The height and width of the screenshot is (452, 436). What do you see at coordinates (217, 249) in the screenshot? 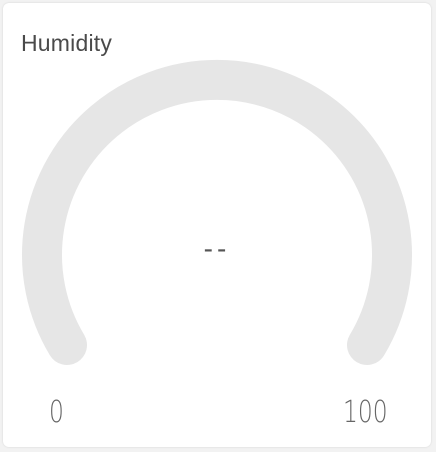
I see `gauge-value: --` at bounding box center [217, 249].